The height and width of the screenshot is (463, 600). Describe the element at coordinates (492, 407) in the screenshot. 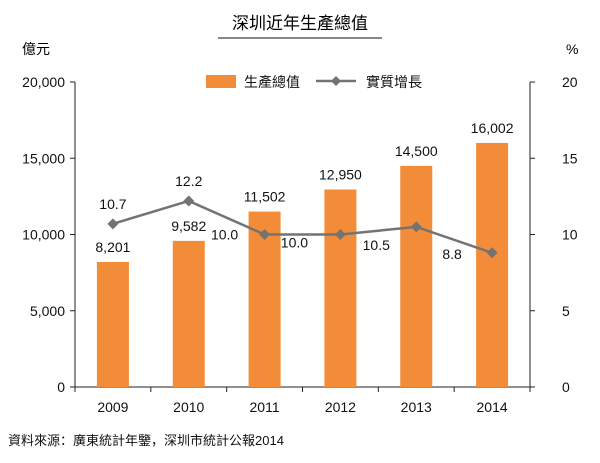

I see `x-tick-label: 2014` at that location.